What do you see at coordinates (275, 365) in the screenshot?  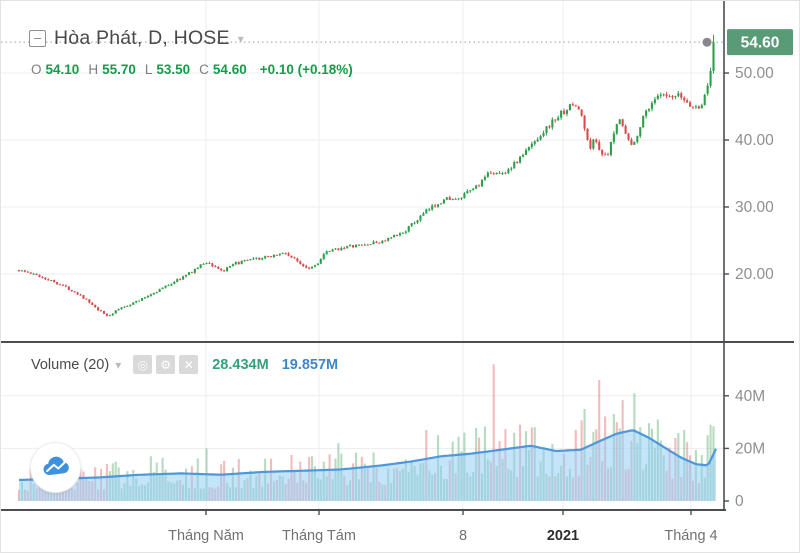 I see `volume-values: 28.434M 19.857M` at bounding box center [275, 365].